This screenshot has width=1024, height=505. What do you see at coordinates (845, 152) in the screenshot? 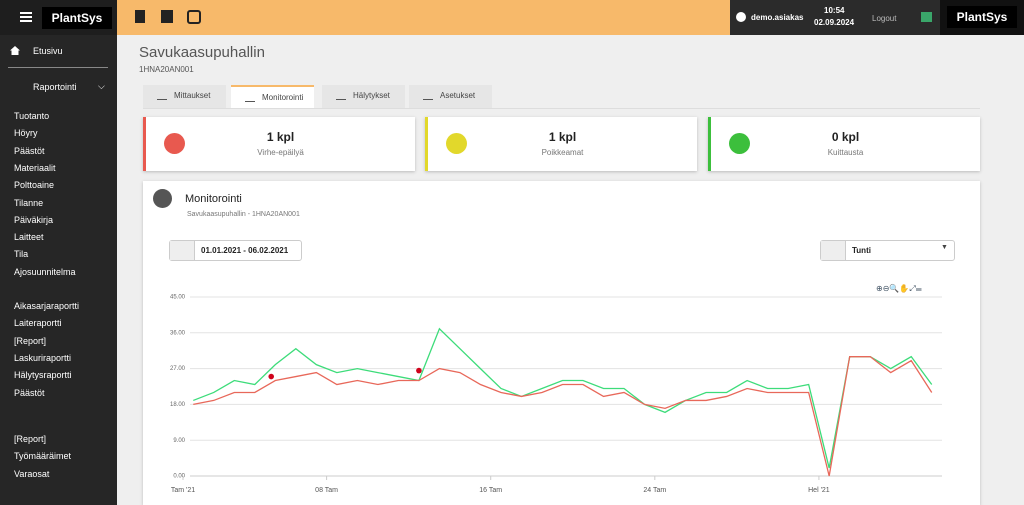
I see `status-label: Kuittausta` at bounding box center [845, 152].